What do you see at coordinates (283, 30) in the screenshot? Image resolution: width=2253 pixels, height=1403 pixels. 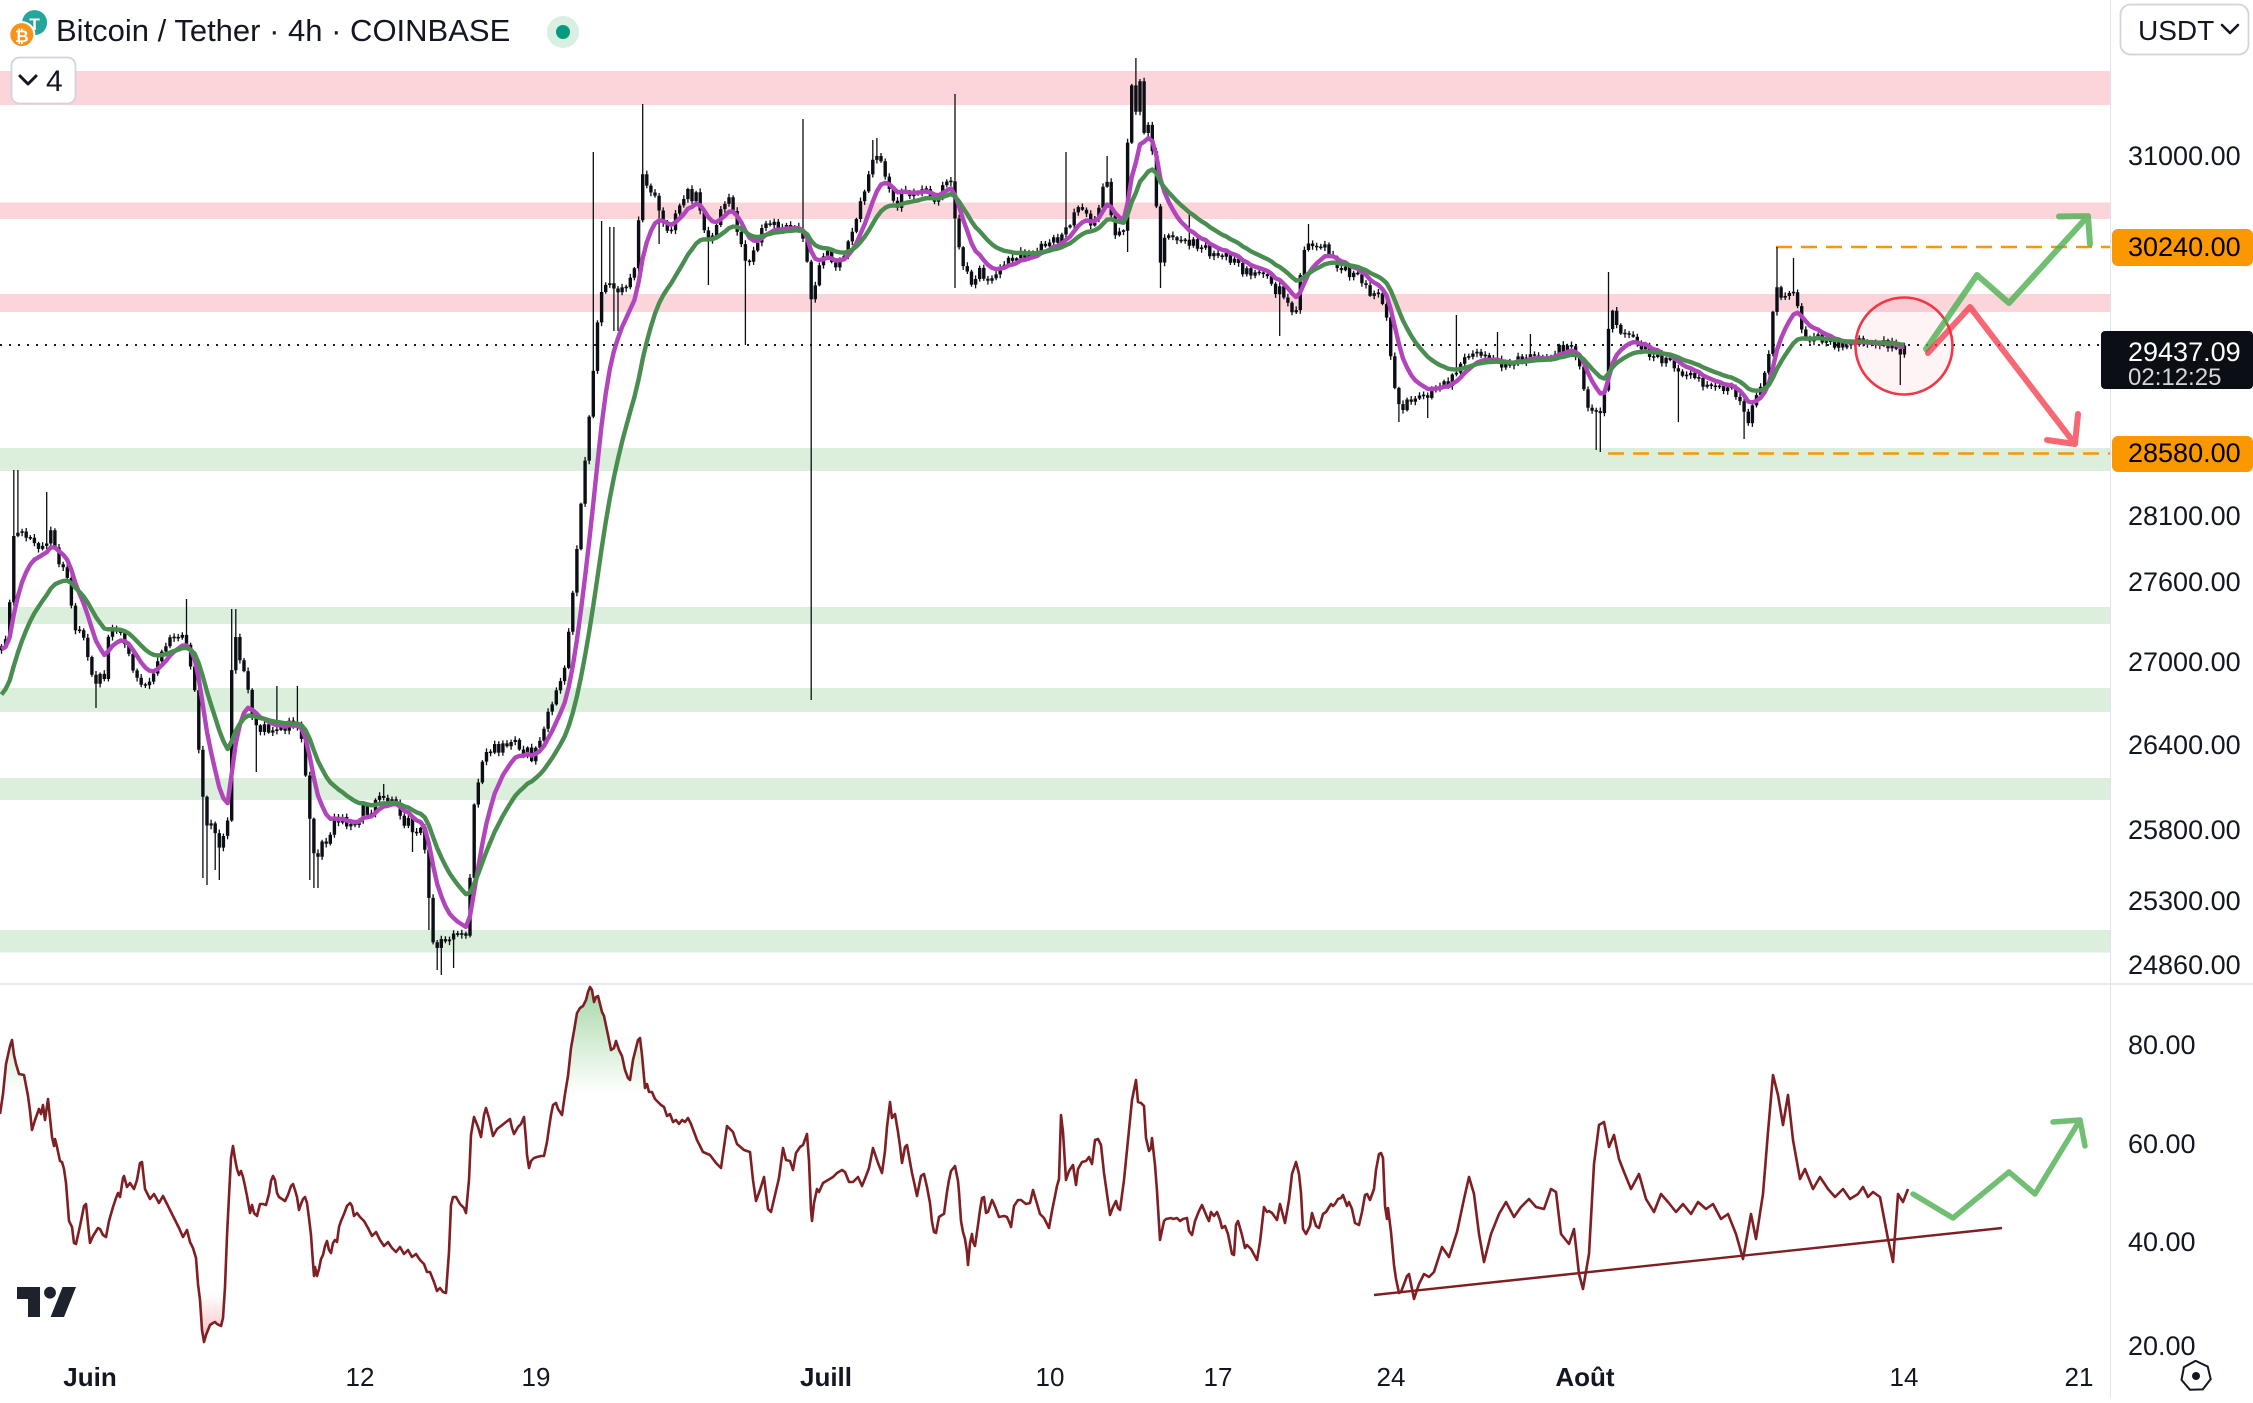 I see `svg-text:Bitcoin / Tether · 4h · COINBA: Bitcoin / Tether · 4h · COINBASE` at bounding box center [283, 30].